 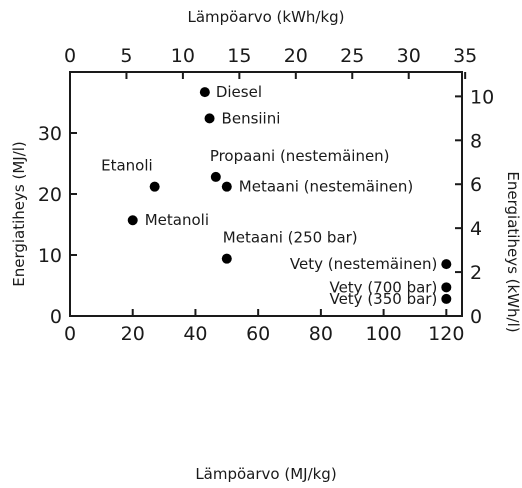 I want to click on bottom-tick-label: 80, so click(x=321, y=334).